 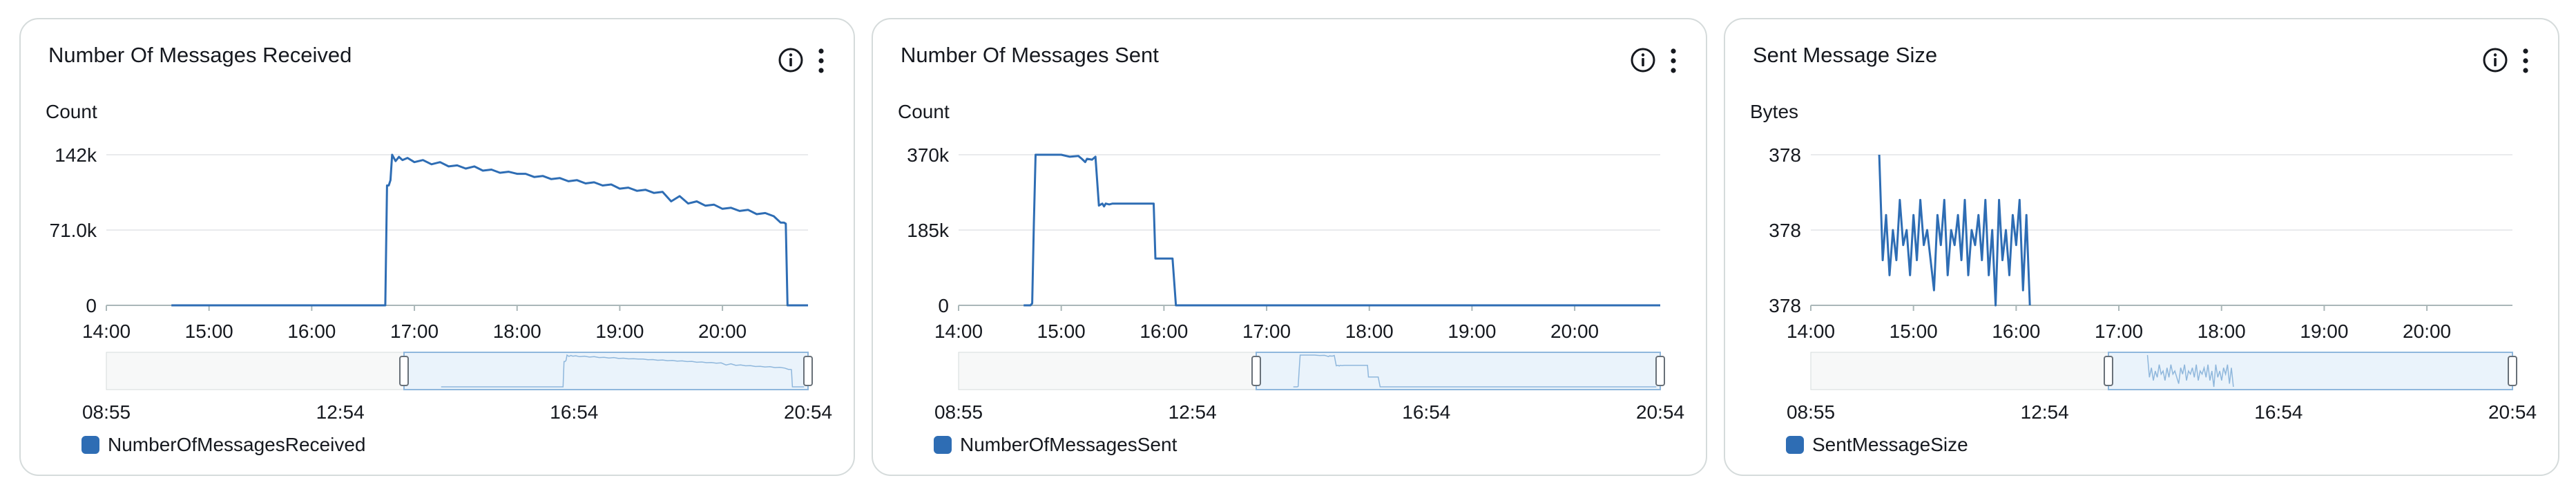 I want to click on y-tick-label: 71.0k, so click(x=73, y=230).